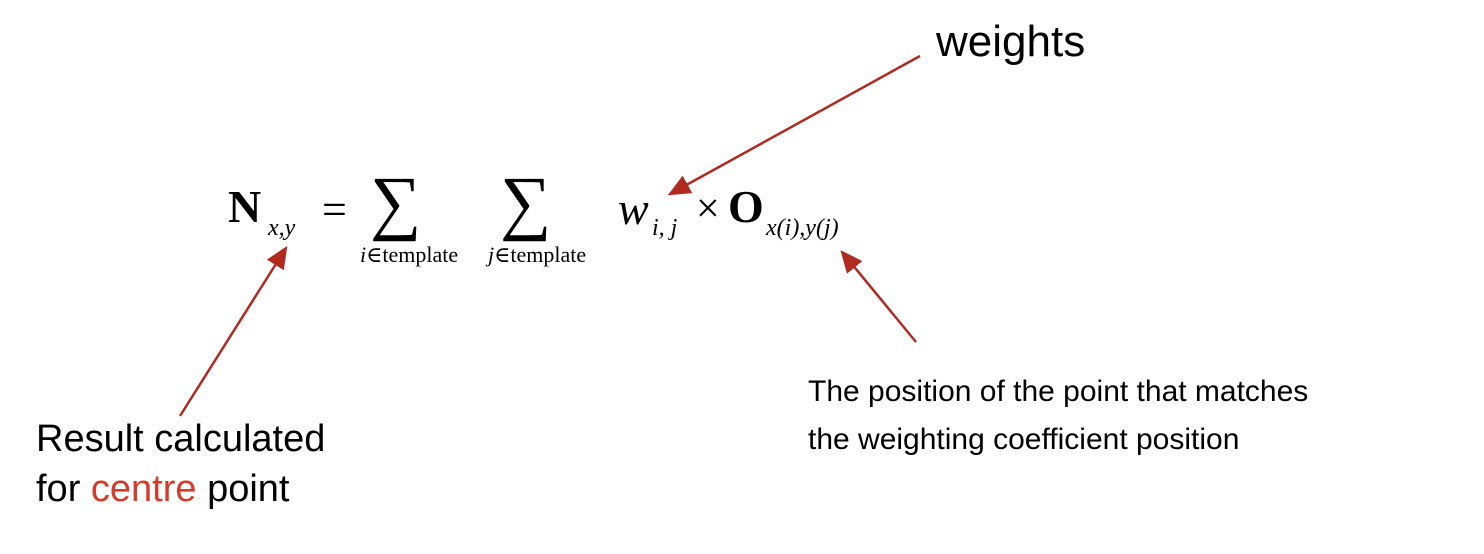 This screenshot has width=1484, height=554. What do you see at coordinates (1011, 41) in the screenshot?
I see `weights-label: weights` at bounding box center [1011, 41].